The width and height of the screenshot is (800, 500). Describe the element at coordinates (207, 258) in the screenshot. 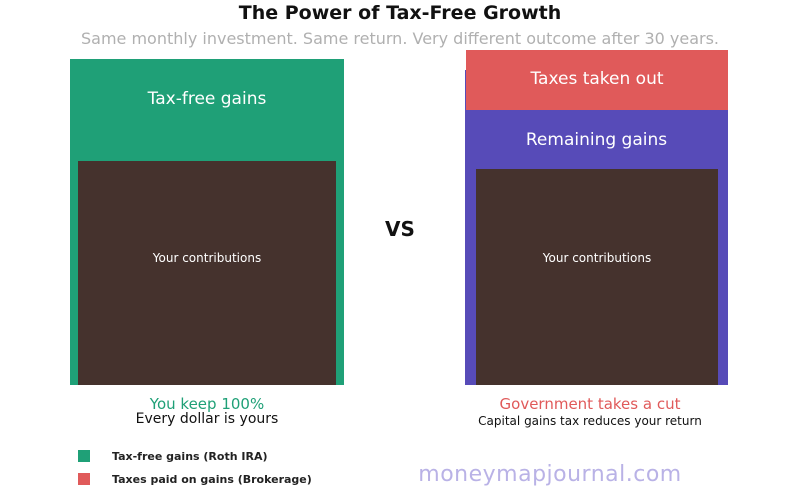

I see `left-contributions-label: Your contributions` at that location.